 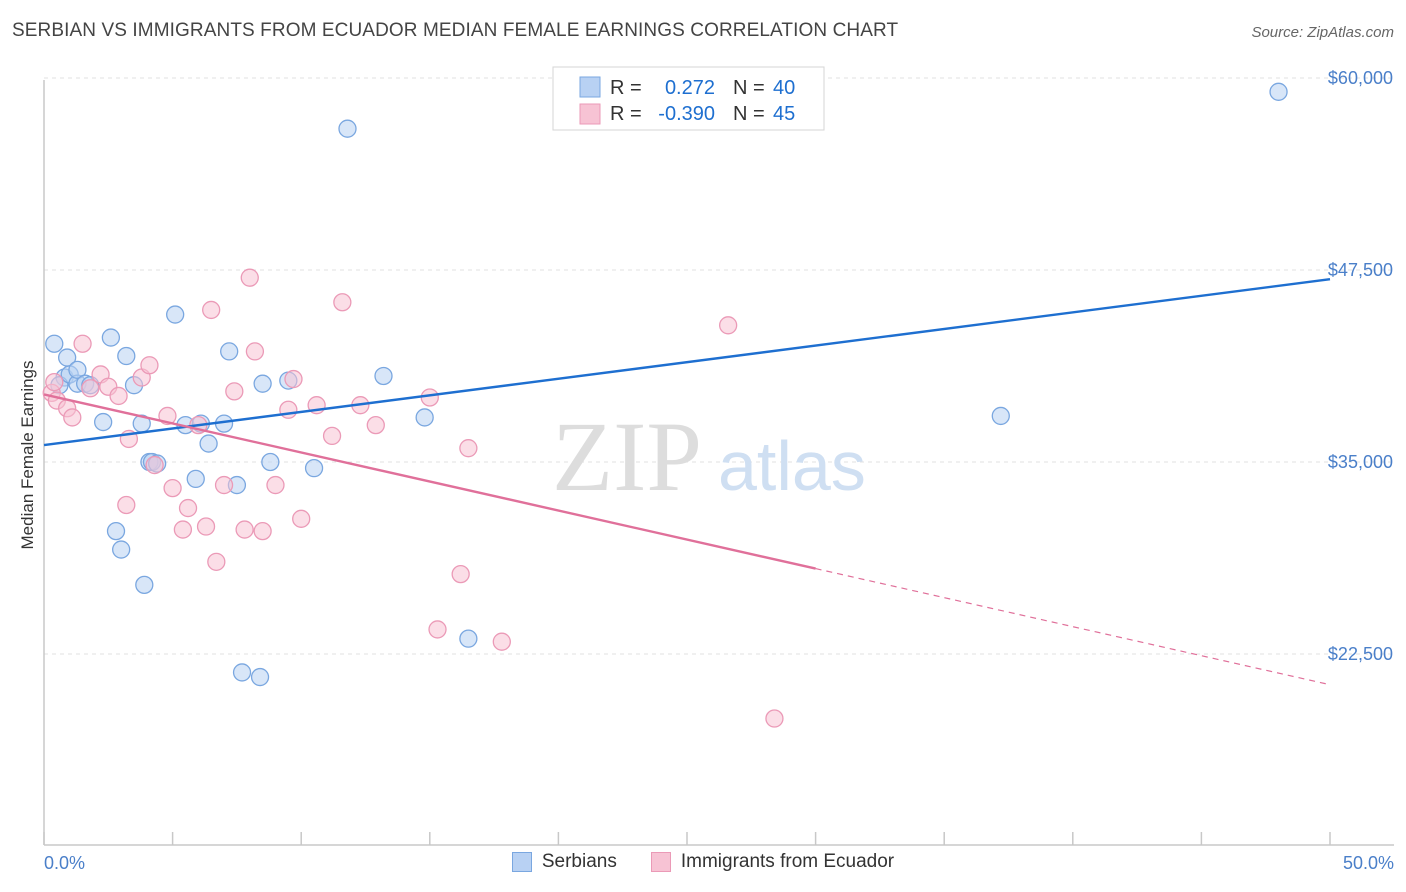 What do you see at coordinates (590, 87) in the screenshot?
I see `legend-swatch-blue` at bounding box center [590, 87].